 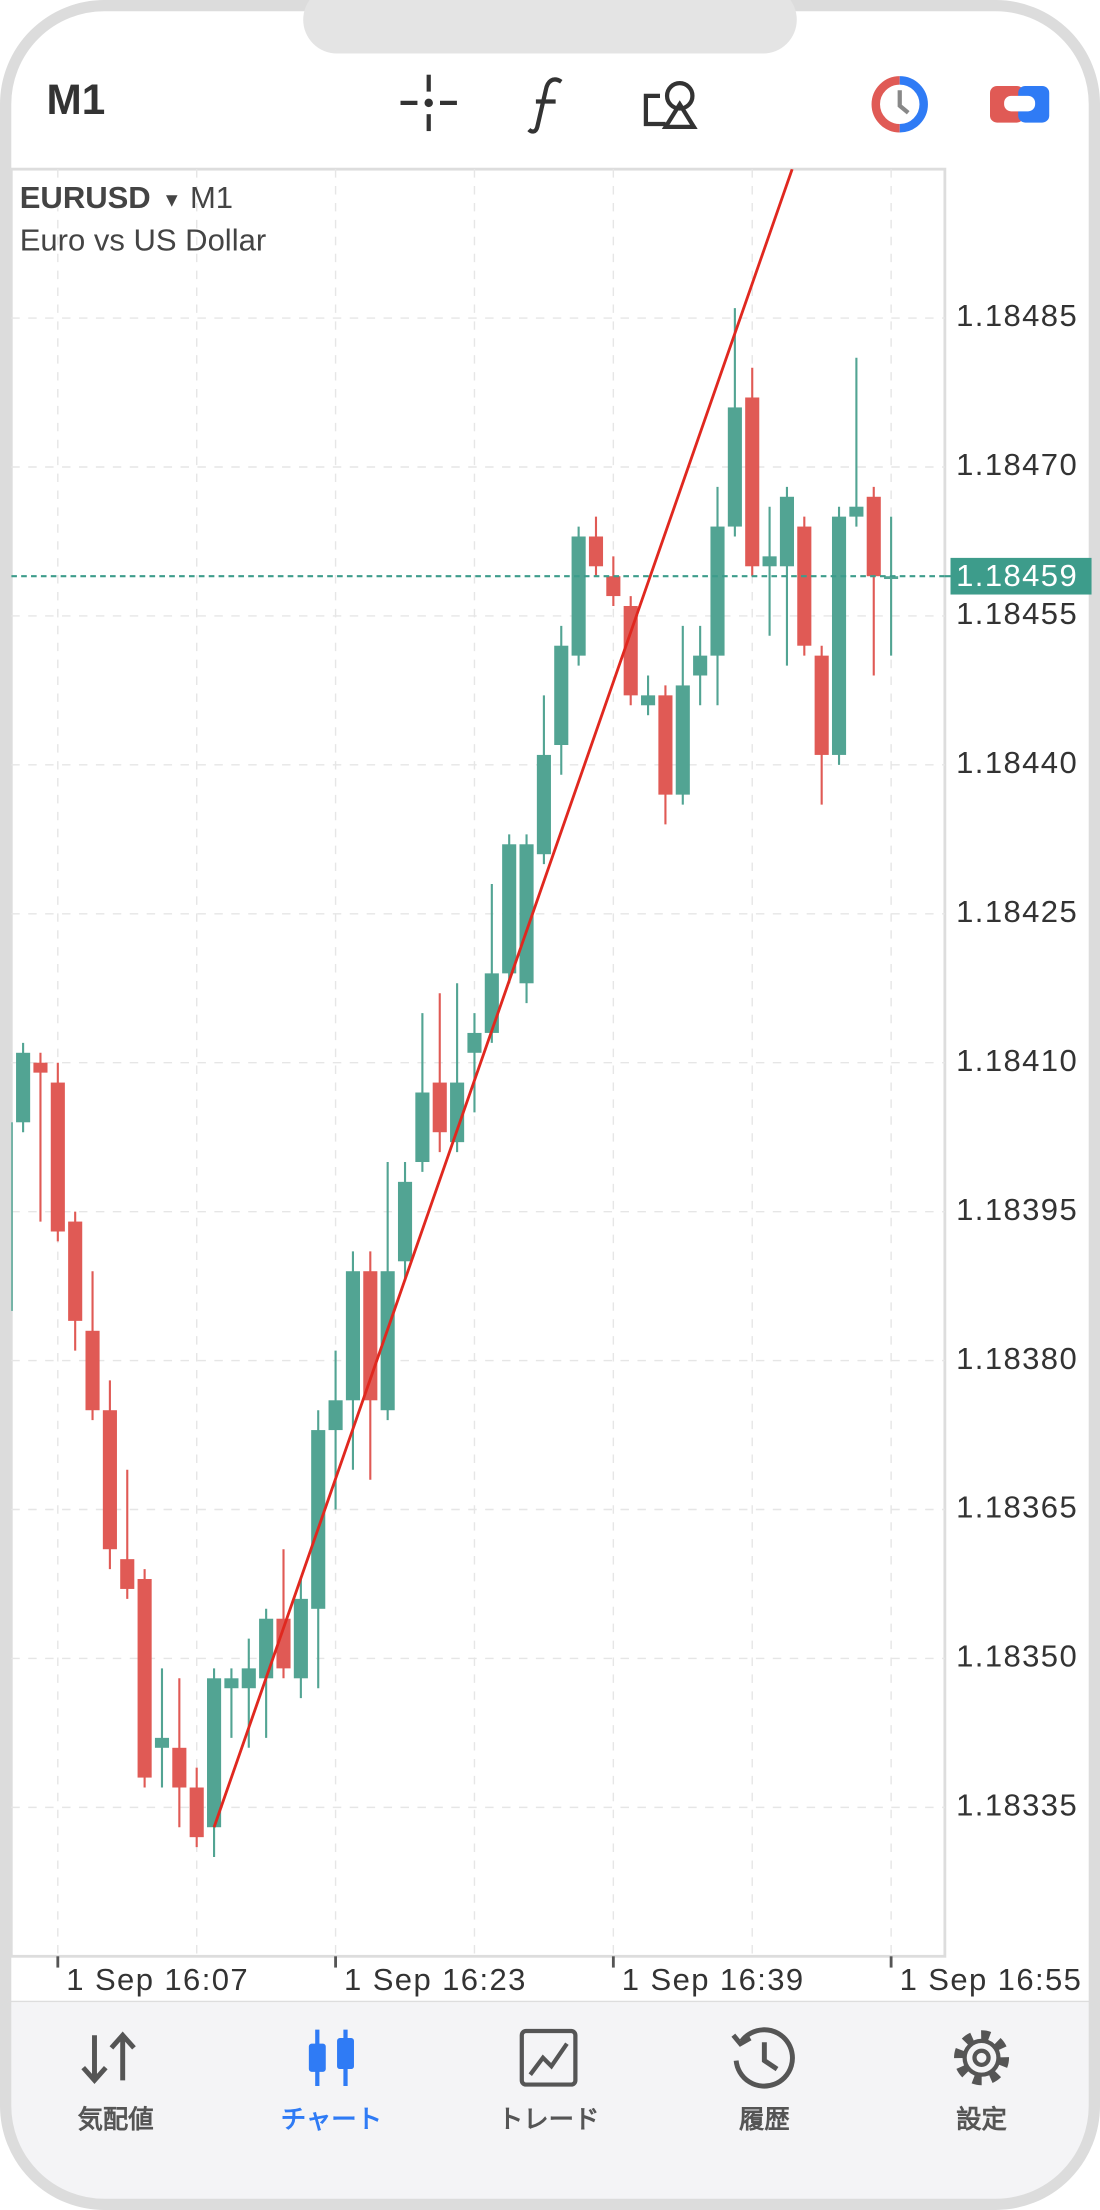 I want to click on y-tick-label: 1.18350, so click(x=1017, y=1656).